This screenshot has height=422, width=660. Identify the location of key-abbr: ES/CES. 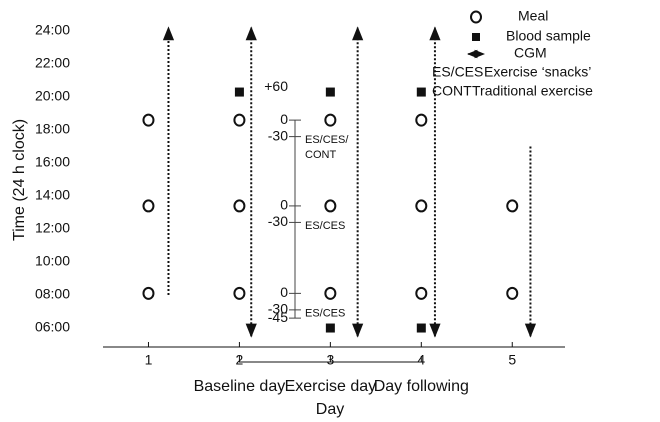
(457, 72).